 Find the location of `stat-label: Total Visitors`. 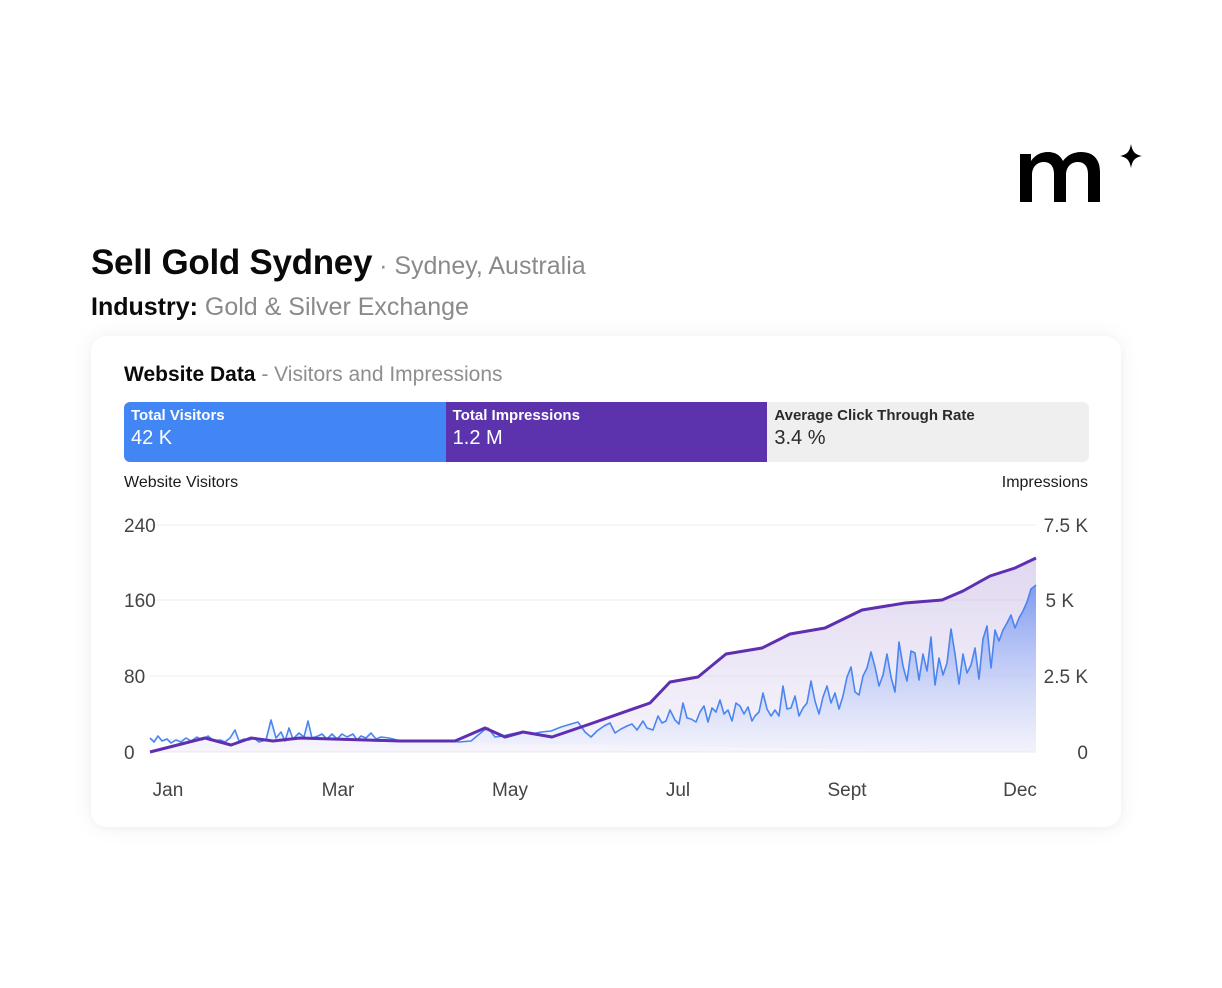

stat-label: Total Visitors is located at coordinates (178, 415).